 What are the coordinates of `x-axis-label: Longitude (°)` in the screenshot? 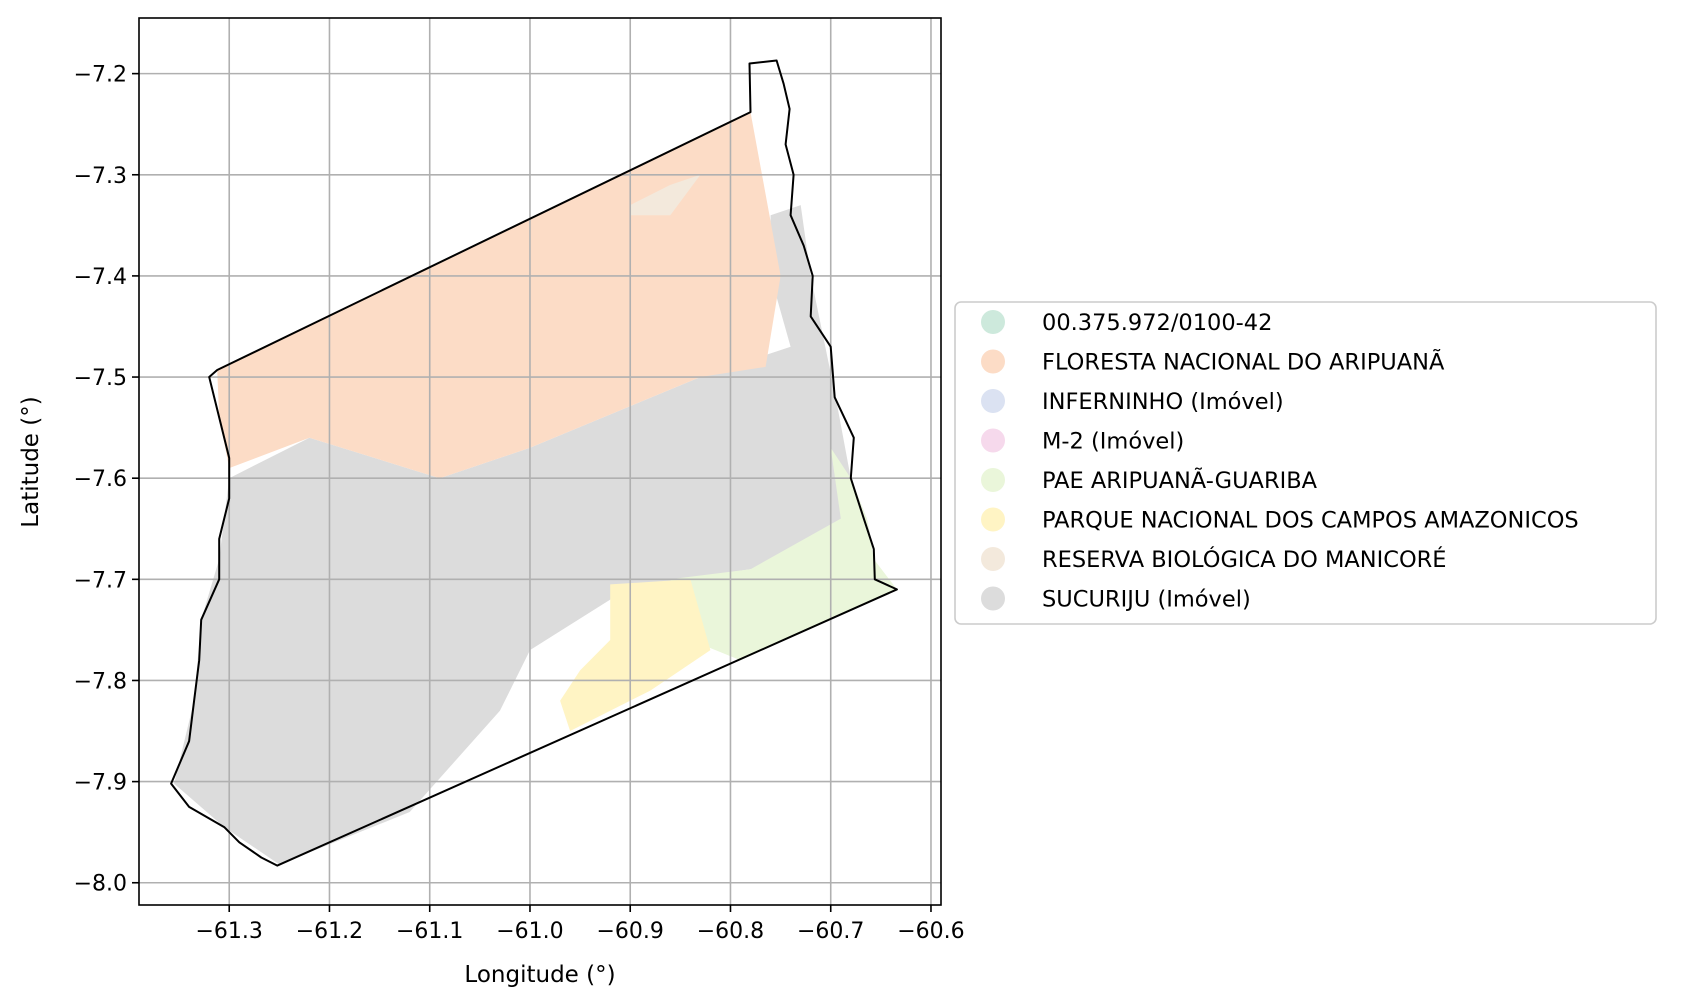 It's located at (539, 975).